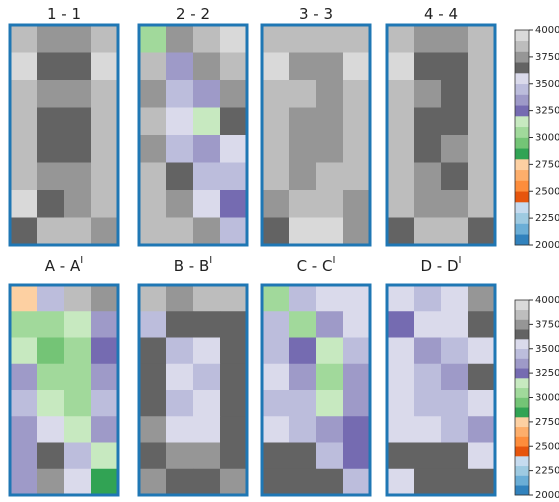 This screenshot has width=559, height=502. What do you see at coordinates (547, 398) in the screenshot?
I see `colorbar-tick-label: 3000` at bounding box center [547, 398].